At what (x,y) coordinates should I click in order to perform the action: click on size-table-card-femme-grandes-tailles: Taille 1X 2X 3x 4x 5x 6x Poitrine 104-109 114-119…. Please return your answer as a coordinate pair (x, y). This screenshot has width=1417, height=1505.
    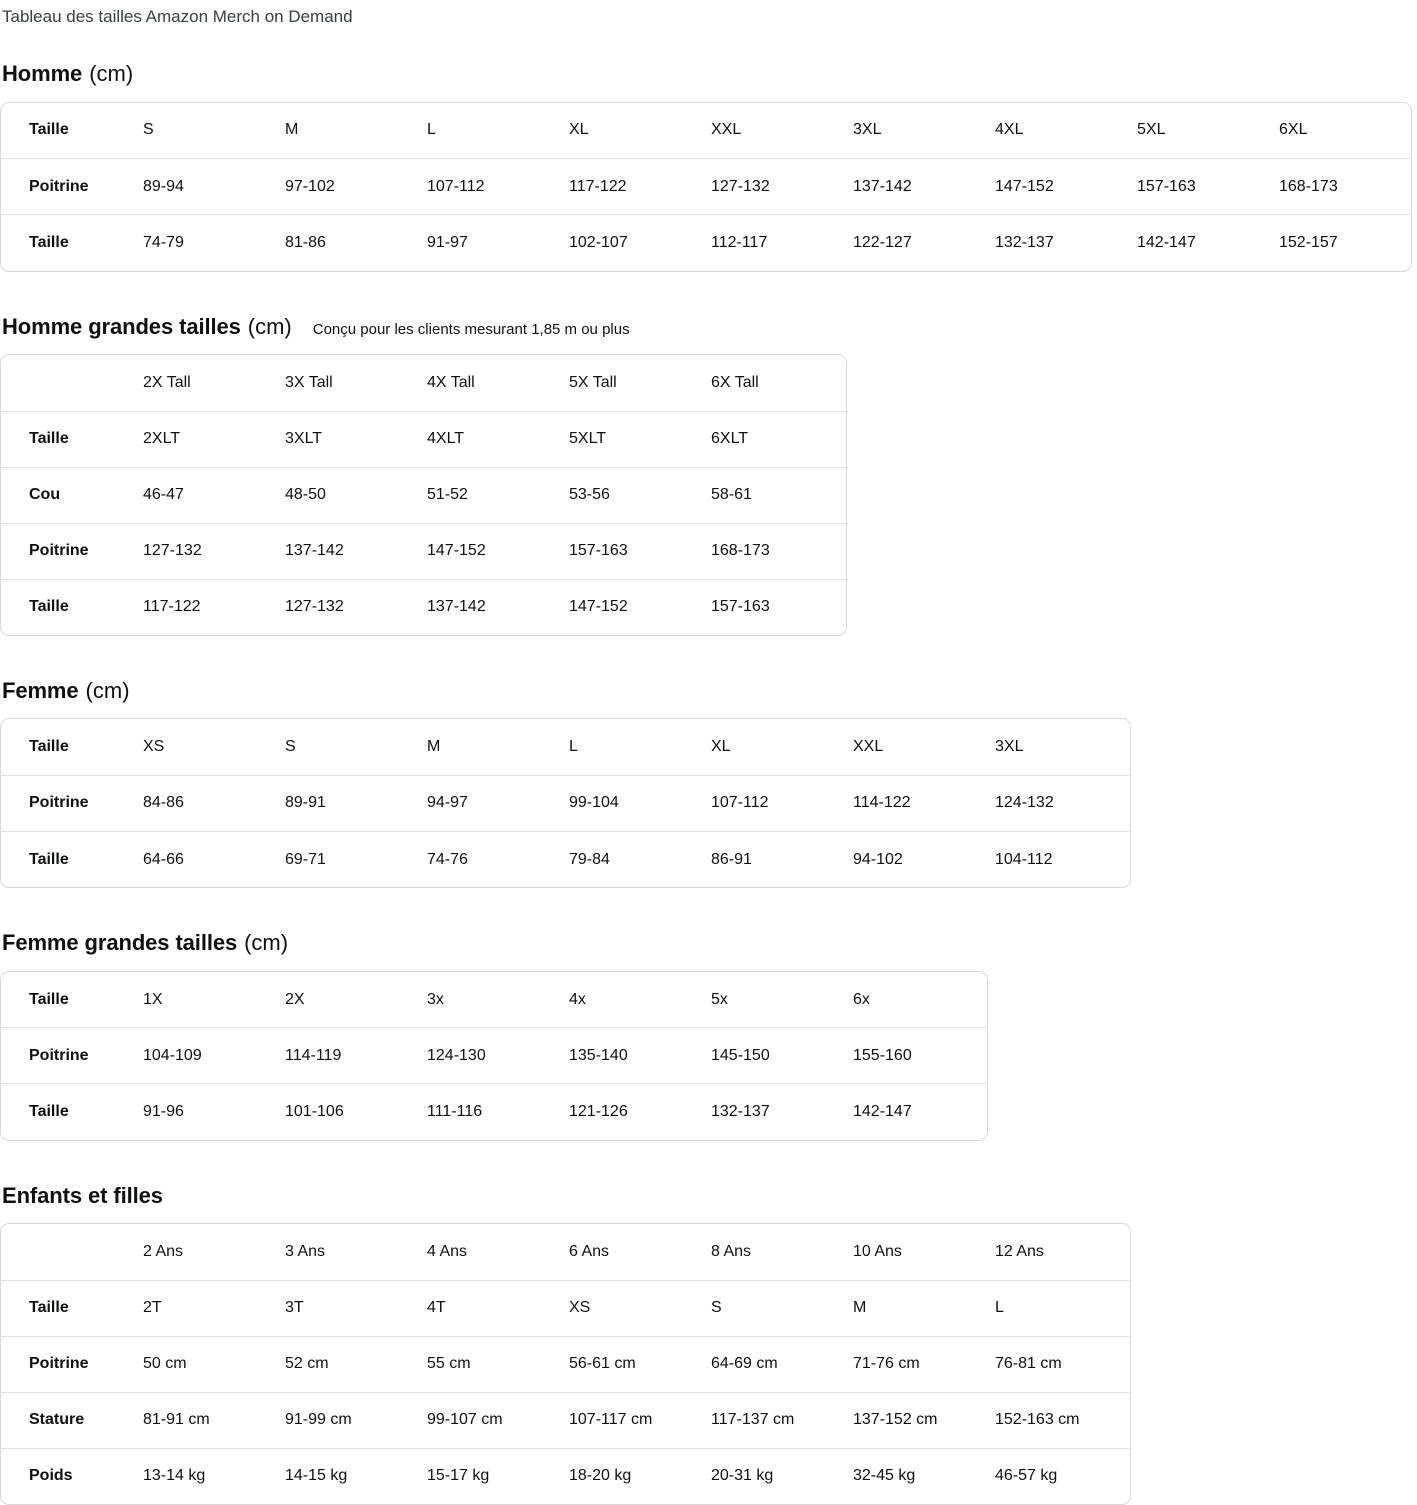
    Looking at the image, I should click on (494, 1055).